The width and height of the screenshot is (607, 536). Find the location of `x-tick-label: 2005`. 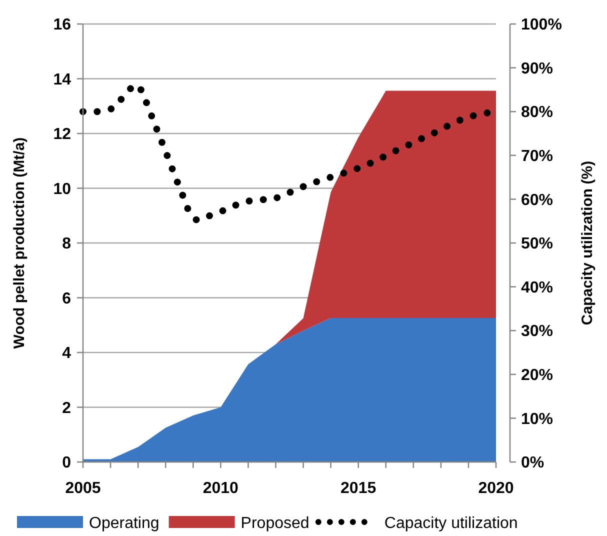

x-tick-label: 2005 is located at coordinates (83, 488).